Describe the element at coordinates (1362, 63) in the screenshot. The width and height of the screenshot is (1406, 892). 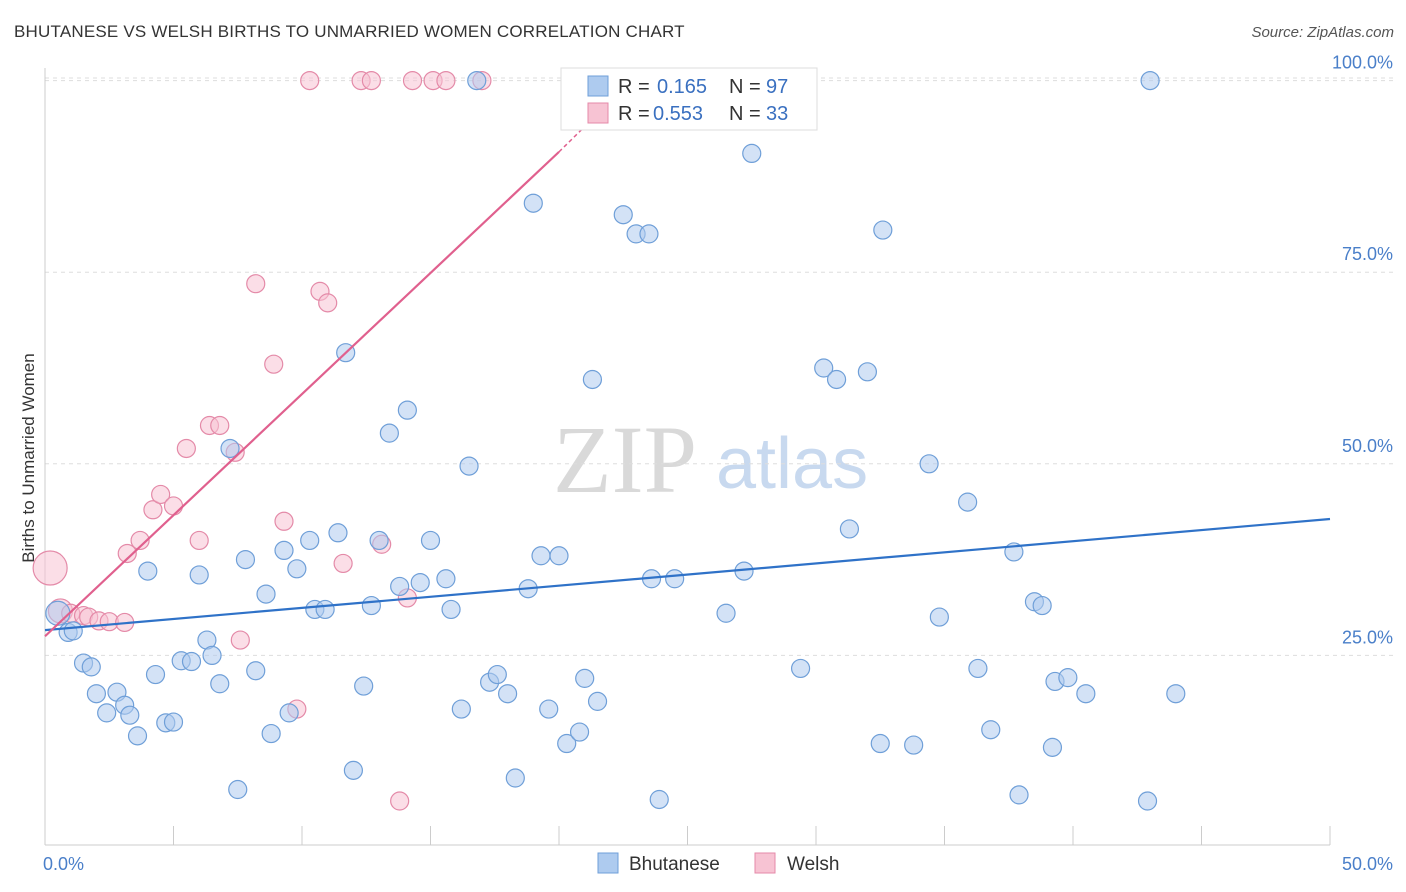
I see `y-tick-label-100: 100.0%` at that location.